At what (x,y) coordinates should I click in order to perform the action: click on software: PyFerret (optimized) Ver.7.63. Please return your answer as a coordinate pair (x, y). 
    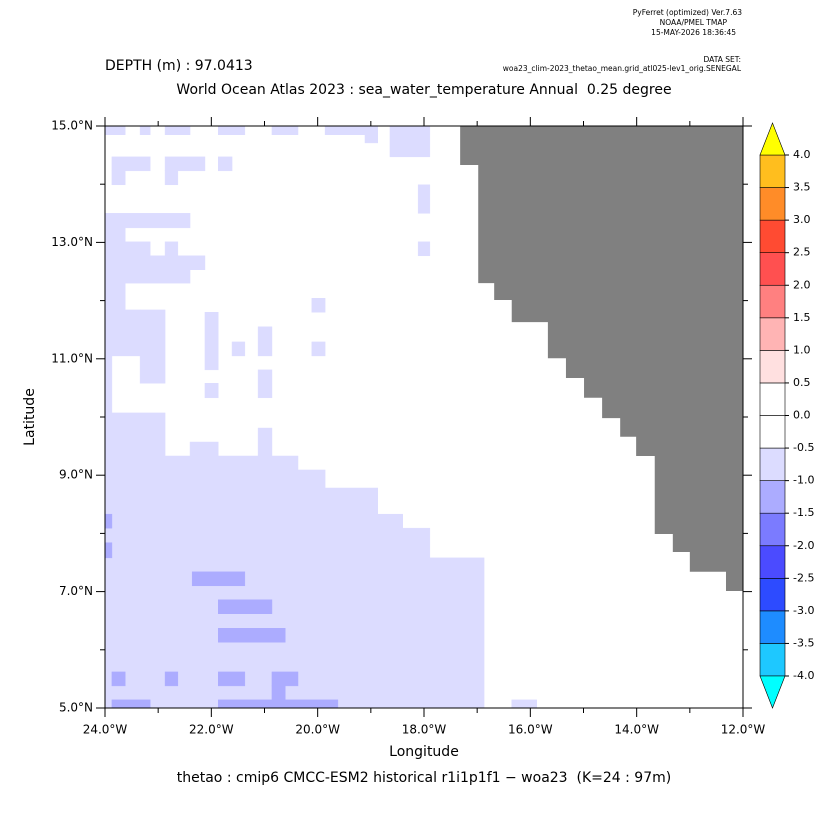
    Looking at the image, I should click on (687, 12).